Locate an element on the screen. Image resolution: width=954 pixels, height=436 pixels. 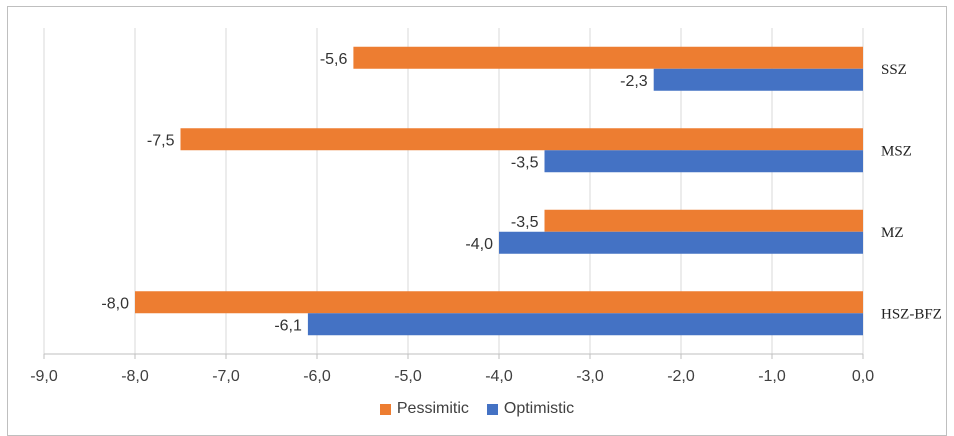
data-label: -8,0 is located at coordinates (115, 303).